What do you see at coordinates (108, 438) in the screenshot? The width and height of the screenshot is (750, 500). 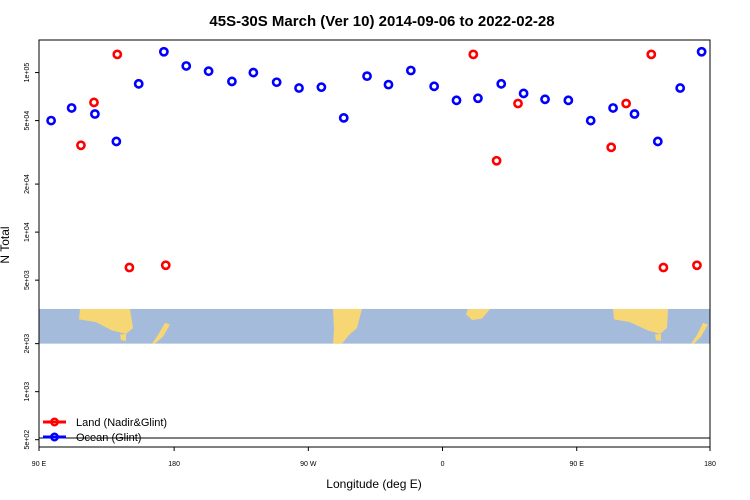 I see `legend-label-ocean: Ocean (Glint)` at bounding box center [108, 438].